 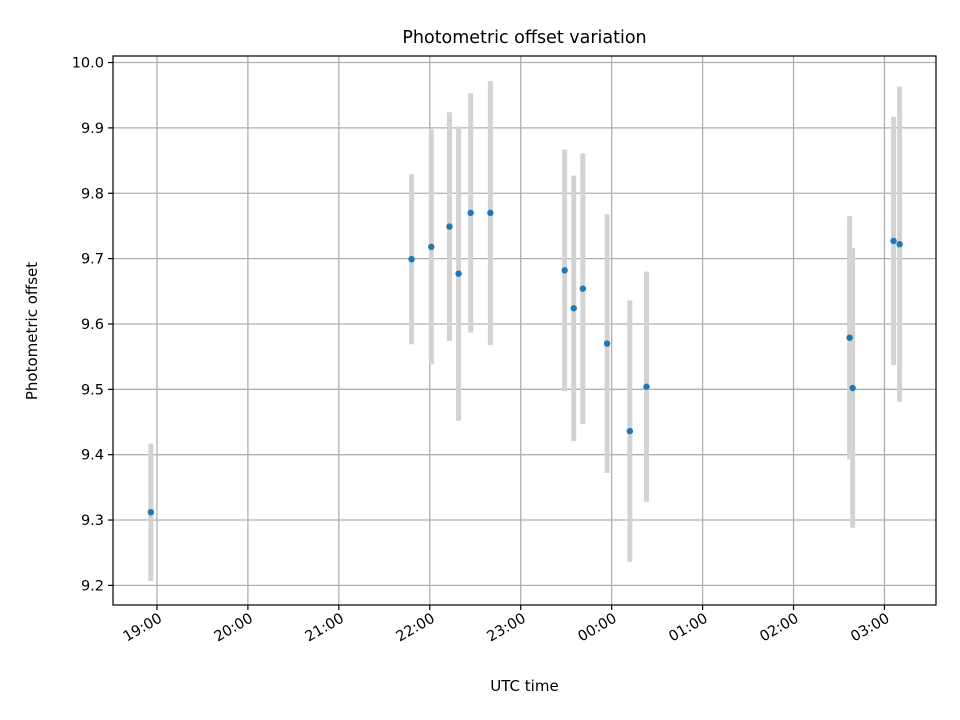 What do you see at coordinates (92, 325) in the screenshot?
I see `y-tick-label: 9.6` at bounding box center [92, 325].